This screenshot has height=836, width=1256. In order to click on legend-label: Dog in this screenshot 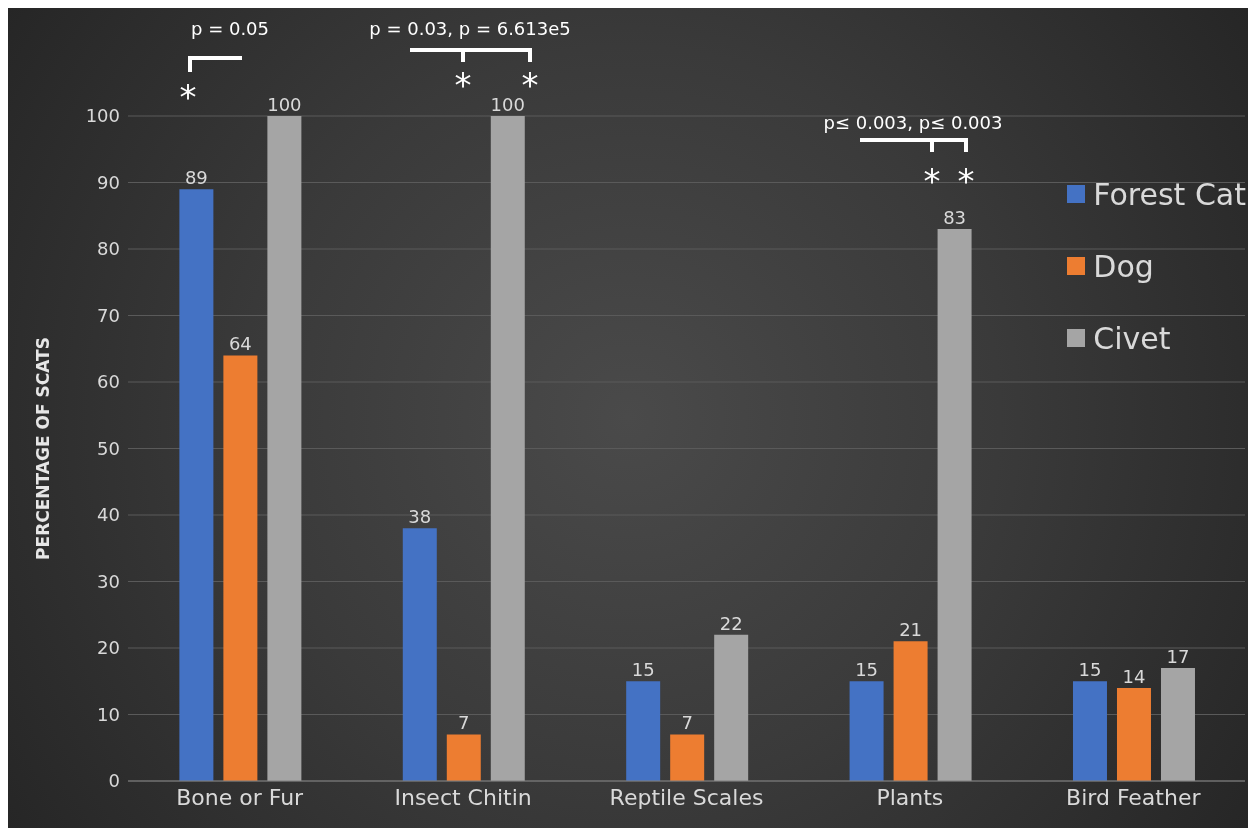, I will do `click(1123, 266)`.